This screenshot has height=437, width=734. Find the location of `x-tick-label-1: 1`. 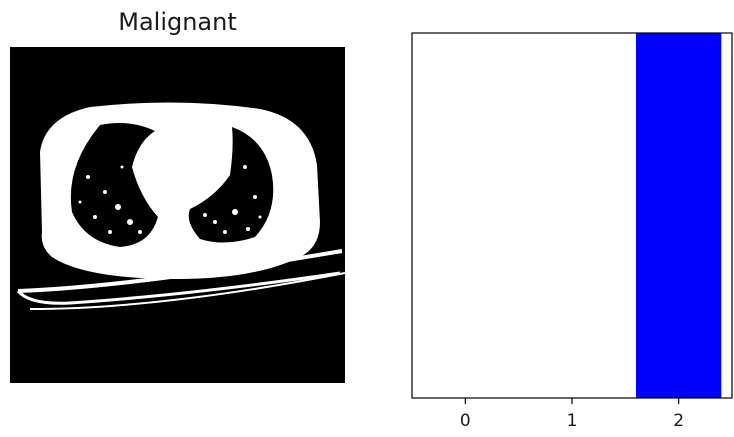

x-tick-label-1: 1 is located at coordinates (572, 421).